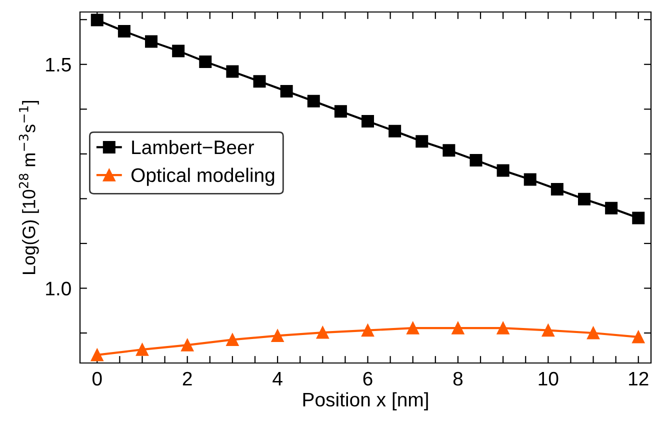 This screenshot has height=428, width=654. I want to click on x-tick-label: 6, so click(367, 379).